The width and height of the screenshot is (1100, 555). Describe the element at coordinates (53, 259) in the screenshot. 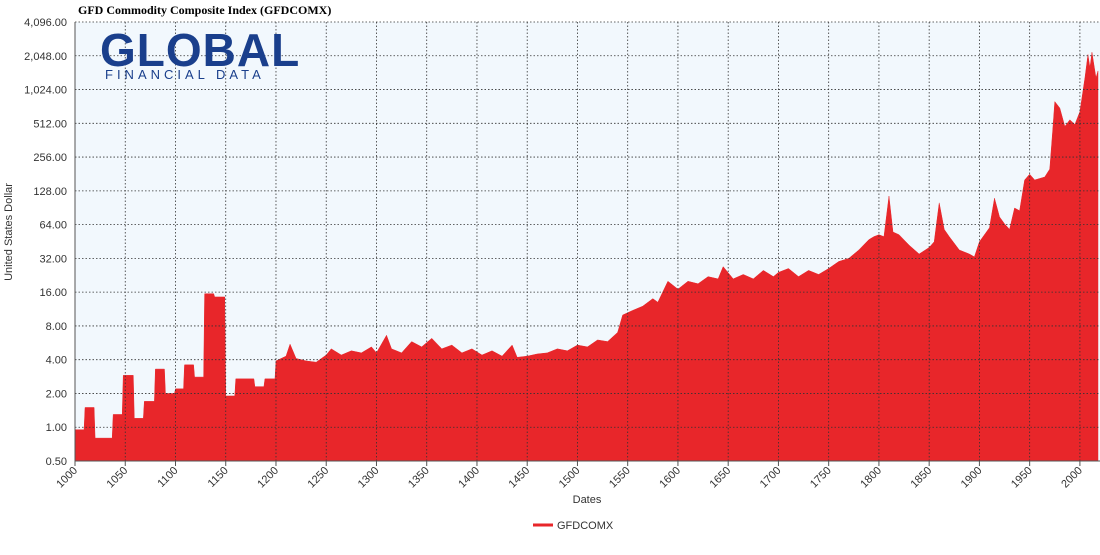

I see `y-tick-label: 32.00` at that location.